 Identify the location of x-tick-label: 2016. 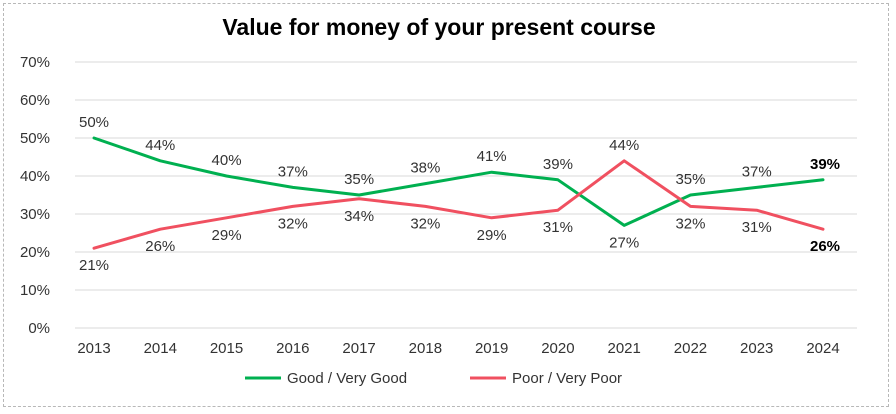
(292, 348).